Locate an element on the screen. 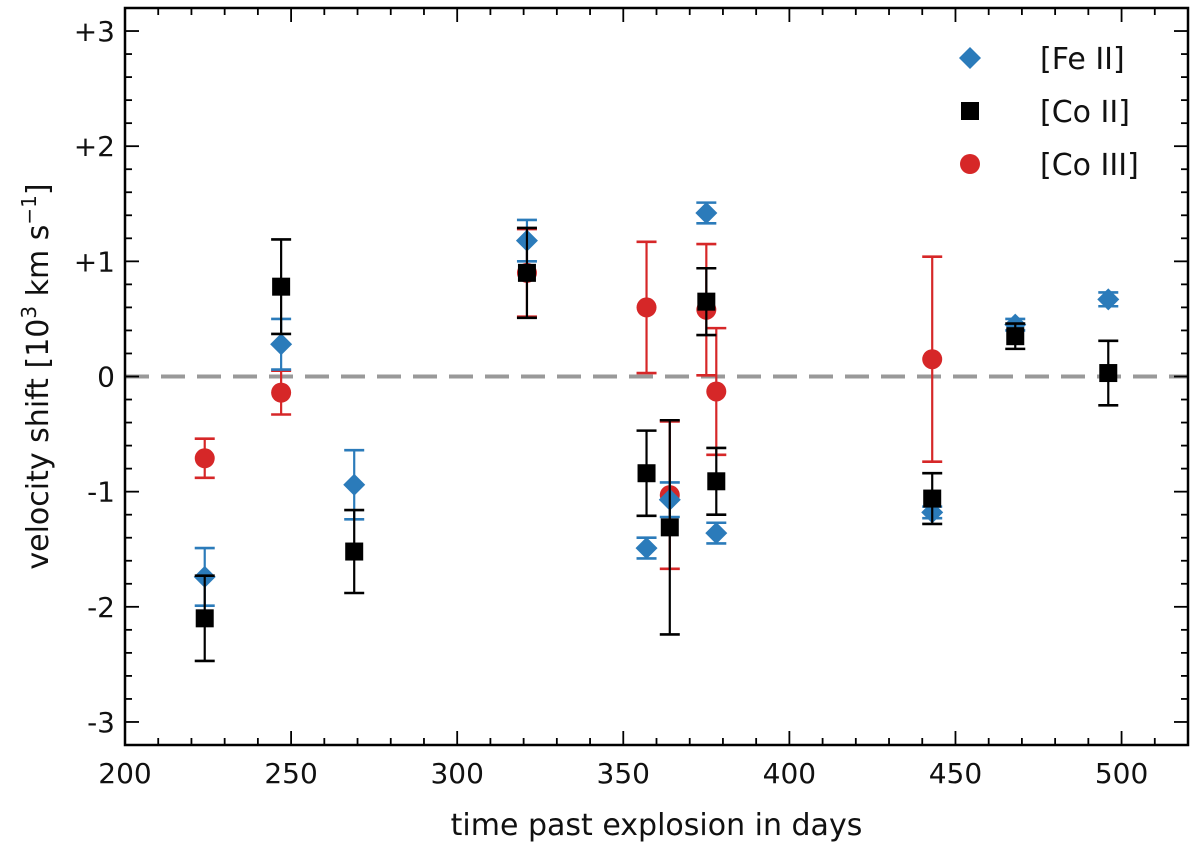 The height and width of the screenshot is (850, 1200). y-tick-label: +3 is located at coordinates (94, 31).